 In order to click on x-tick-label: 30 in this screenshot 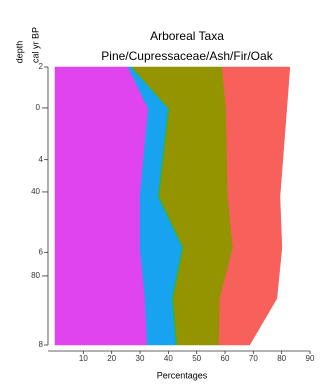, I will do `click(140, 358)`.